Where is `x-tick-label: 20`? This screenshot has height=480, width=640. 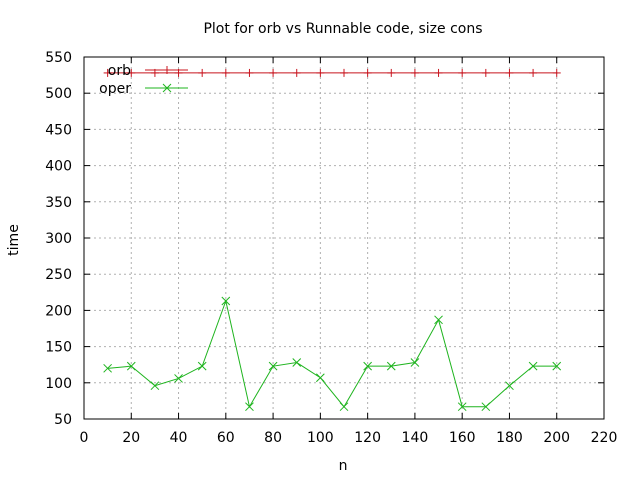
x-tick-label: 20 is located at coordinates (131, 438).